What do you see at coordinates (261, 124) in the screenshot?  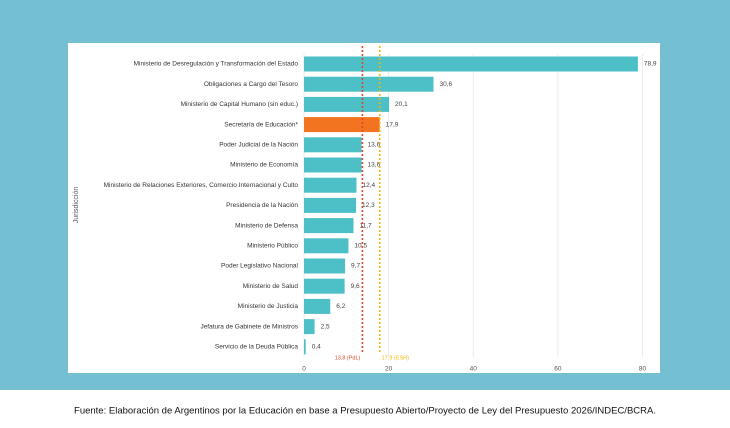 I see `category-label: Secretaría de Educación*` at bounding box center [261, 124].